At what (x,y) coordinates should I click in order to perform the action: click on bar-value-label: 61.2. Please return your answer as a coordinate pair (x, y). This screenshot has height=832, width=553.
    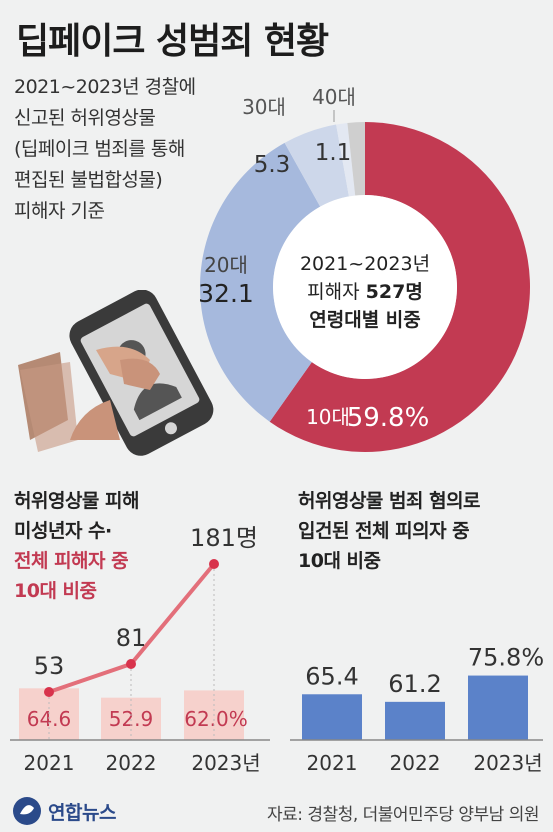
    Looking at the image, I should click on (414, 684).